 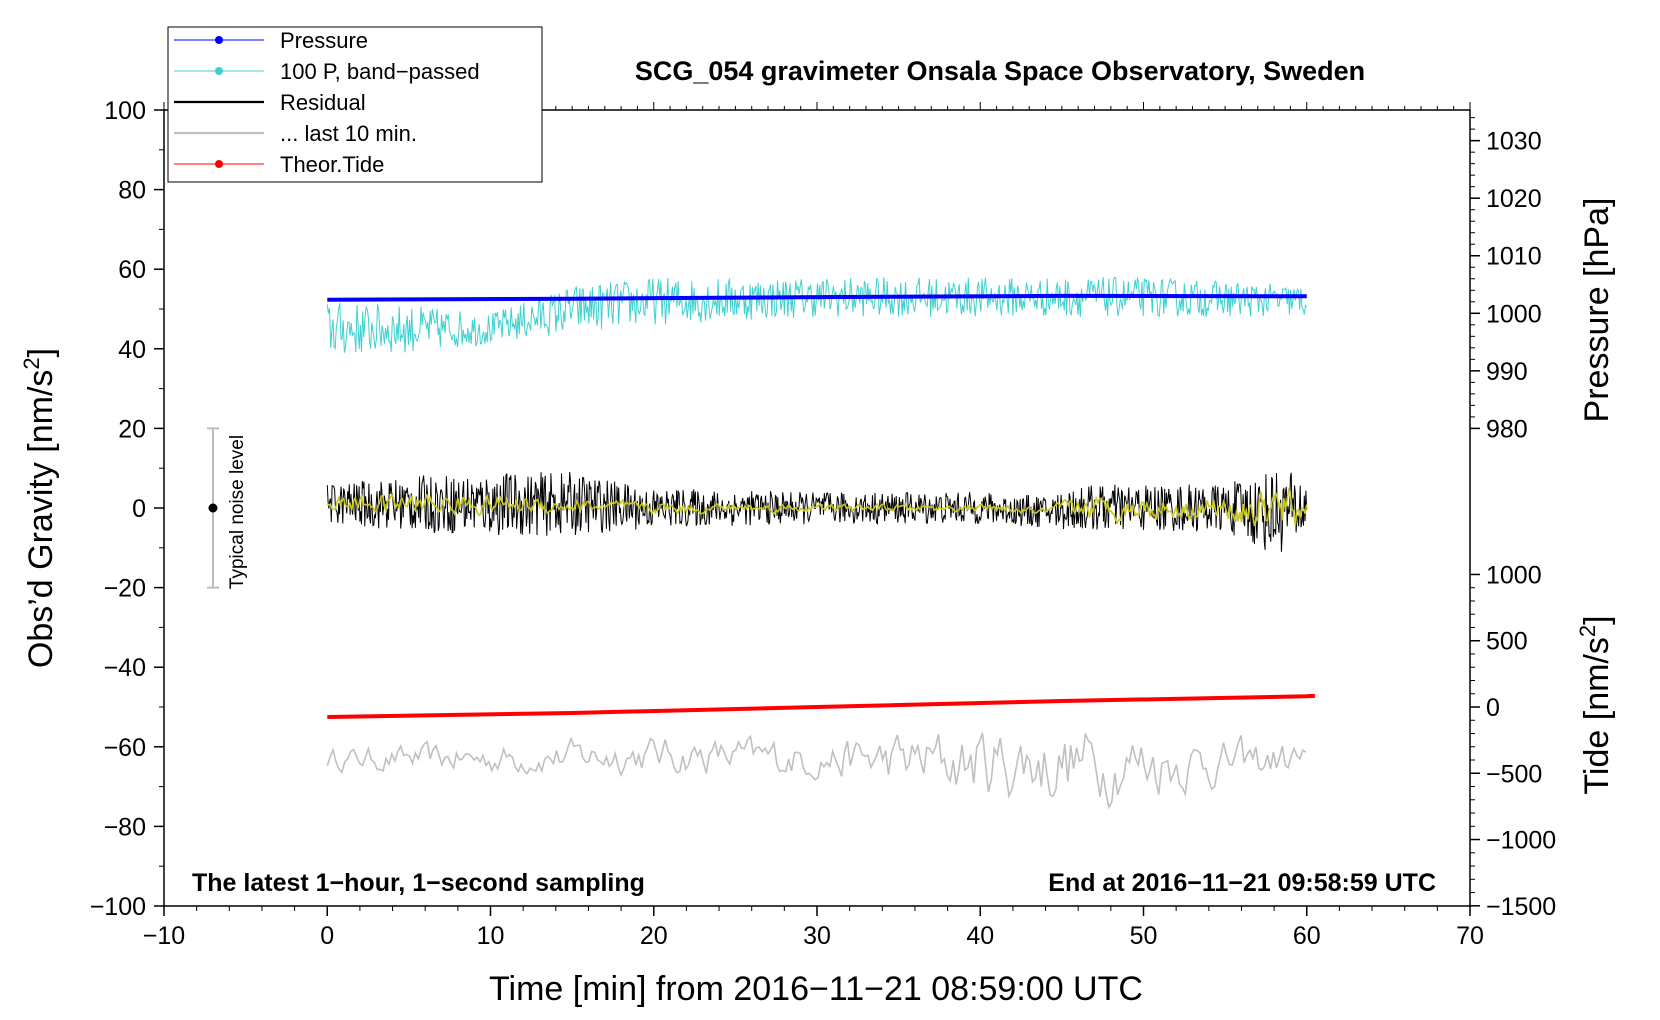 What do you see at coordinates (132, 270) in the screenshot?
I see `y-tick-label: 60` at bounding box center [132, 270].